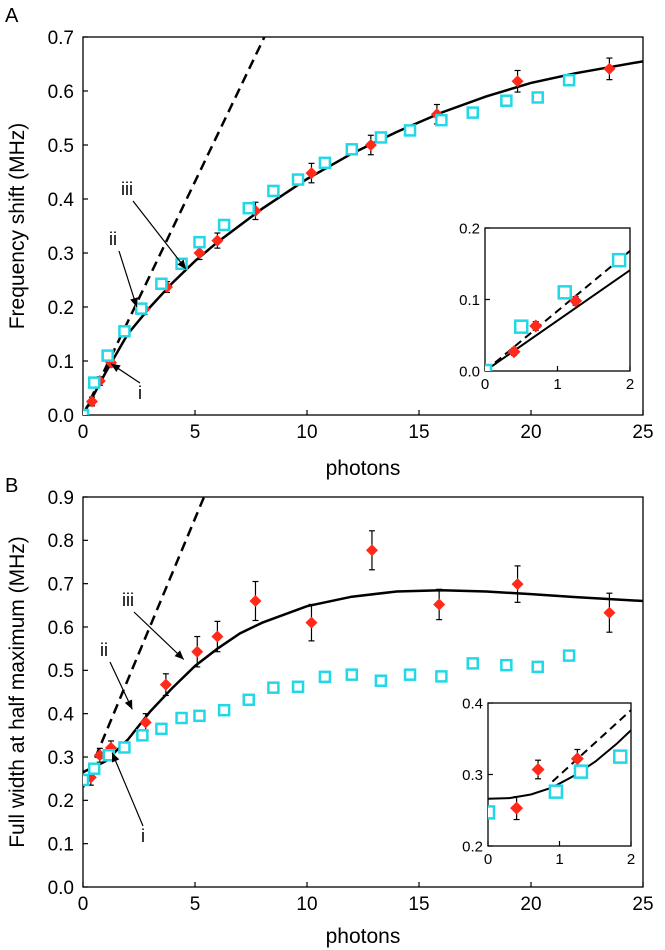 The height and width of the screenshot is (950, 665). What do you see at coordinates (61, 362) in the screenshot?
I see `y-tick-label: 0.1` at bounding box center [61, 362].